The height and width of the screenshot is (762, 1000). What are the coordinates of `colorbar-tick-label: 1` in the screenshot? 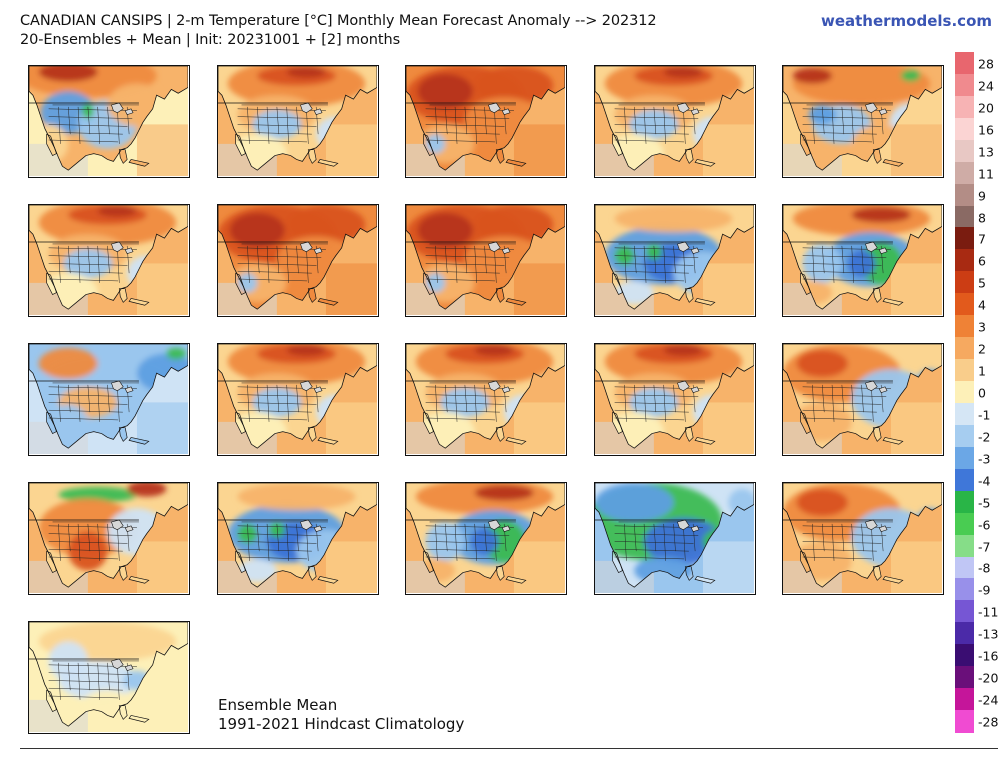 It's located at (982, 371).